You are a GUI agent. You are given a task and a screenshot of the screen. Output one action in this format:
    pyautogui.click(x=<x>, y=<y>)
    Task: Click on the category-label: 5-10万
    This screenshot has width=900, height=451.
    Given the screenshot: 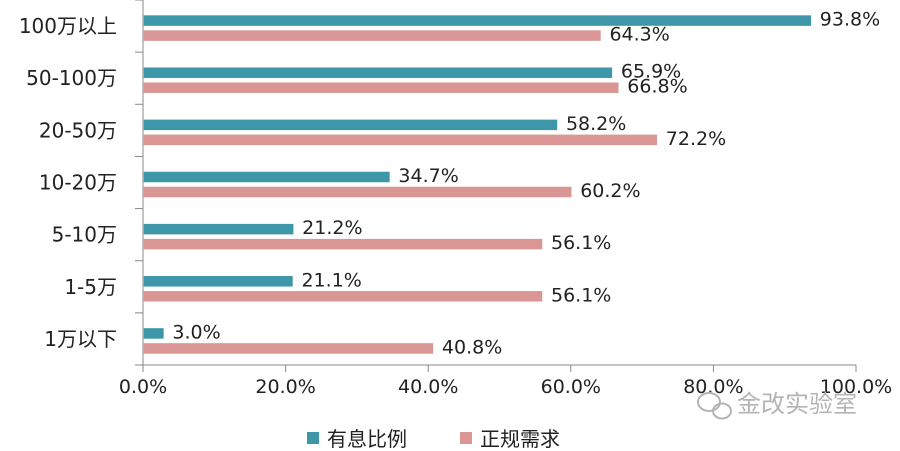 What is the action you would take?
    pyautogui.click(x=84, y=235)
    